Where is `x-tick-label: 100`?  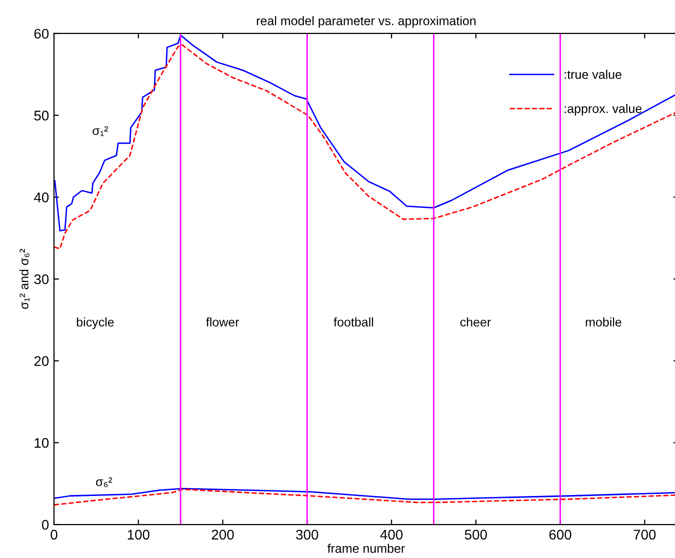 x-tick-label: 100 is located at coordinates (139, 535).